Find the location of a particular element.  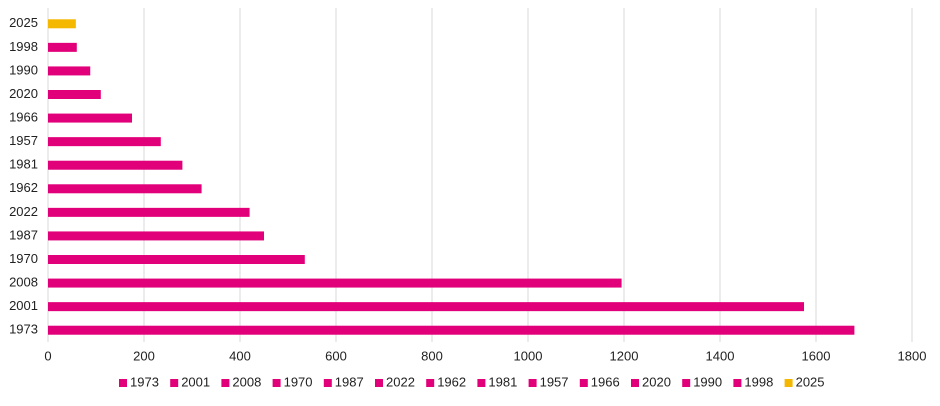

legend-label: 2020 is located at coordinates (656, 381).